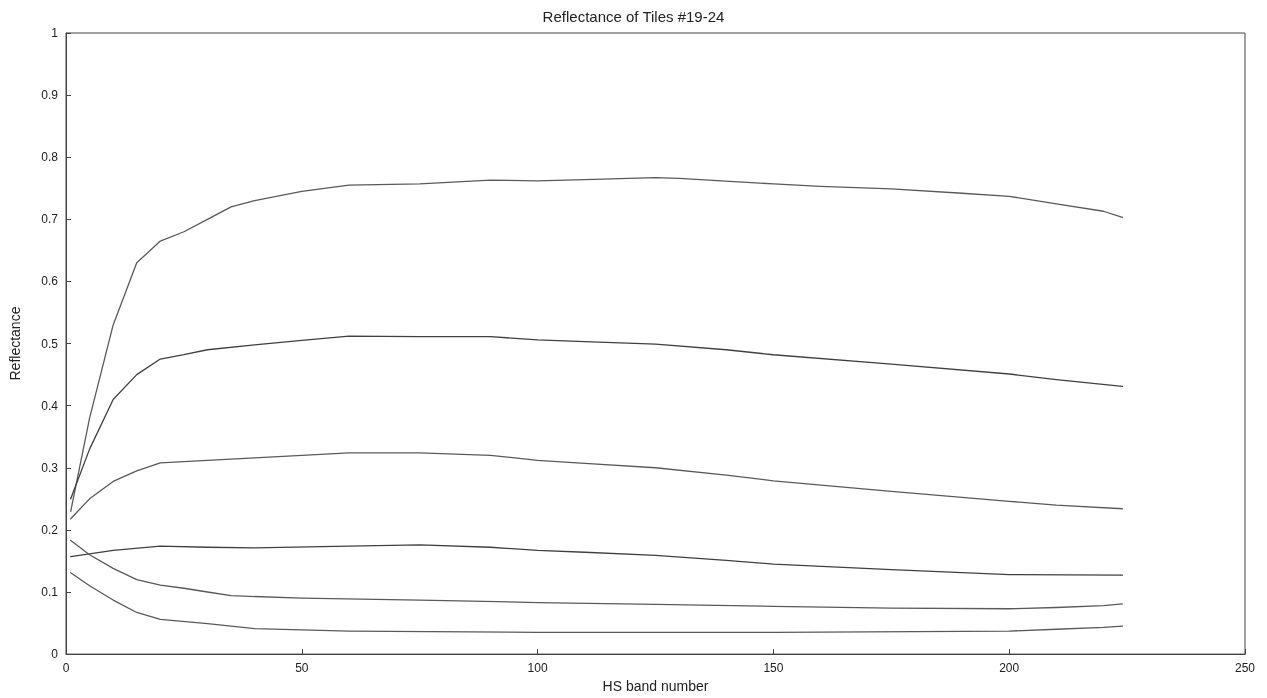  Describe the element at coordinates (50, 467) in the screenshot. I see `y-tick-label: 0.3` at that location.